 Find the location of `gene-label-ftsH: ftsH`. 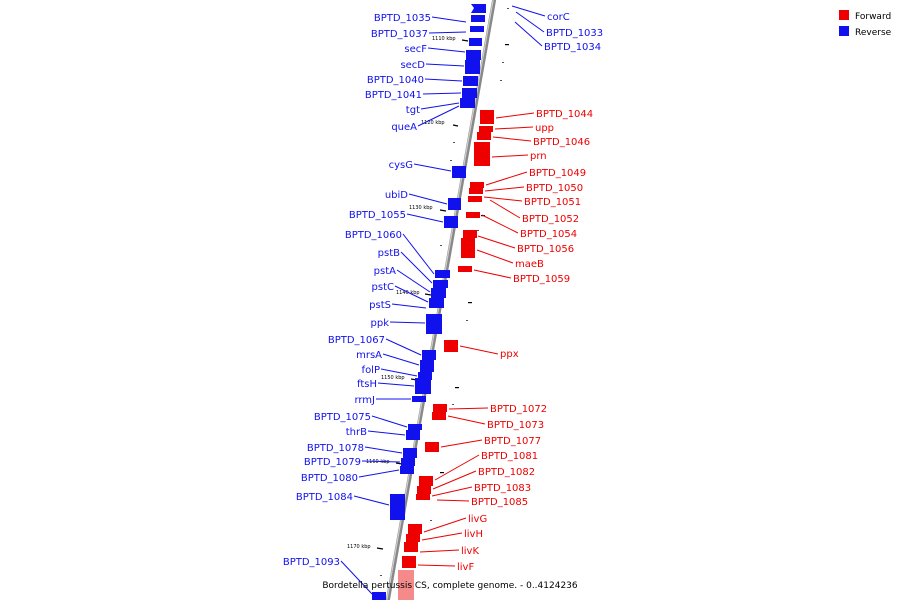

gene-label-ftsH: ftsH is located at coordinates (386, 384).